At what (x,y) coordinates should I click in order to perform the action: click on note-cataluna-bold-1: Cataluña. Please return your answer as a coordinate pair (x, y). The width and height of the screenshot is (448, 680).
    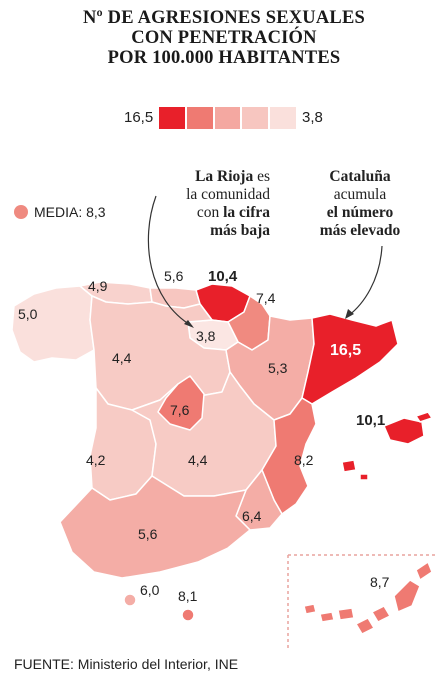
    Looking at the image, I should click on (360, 176).